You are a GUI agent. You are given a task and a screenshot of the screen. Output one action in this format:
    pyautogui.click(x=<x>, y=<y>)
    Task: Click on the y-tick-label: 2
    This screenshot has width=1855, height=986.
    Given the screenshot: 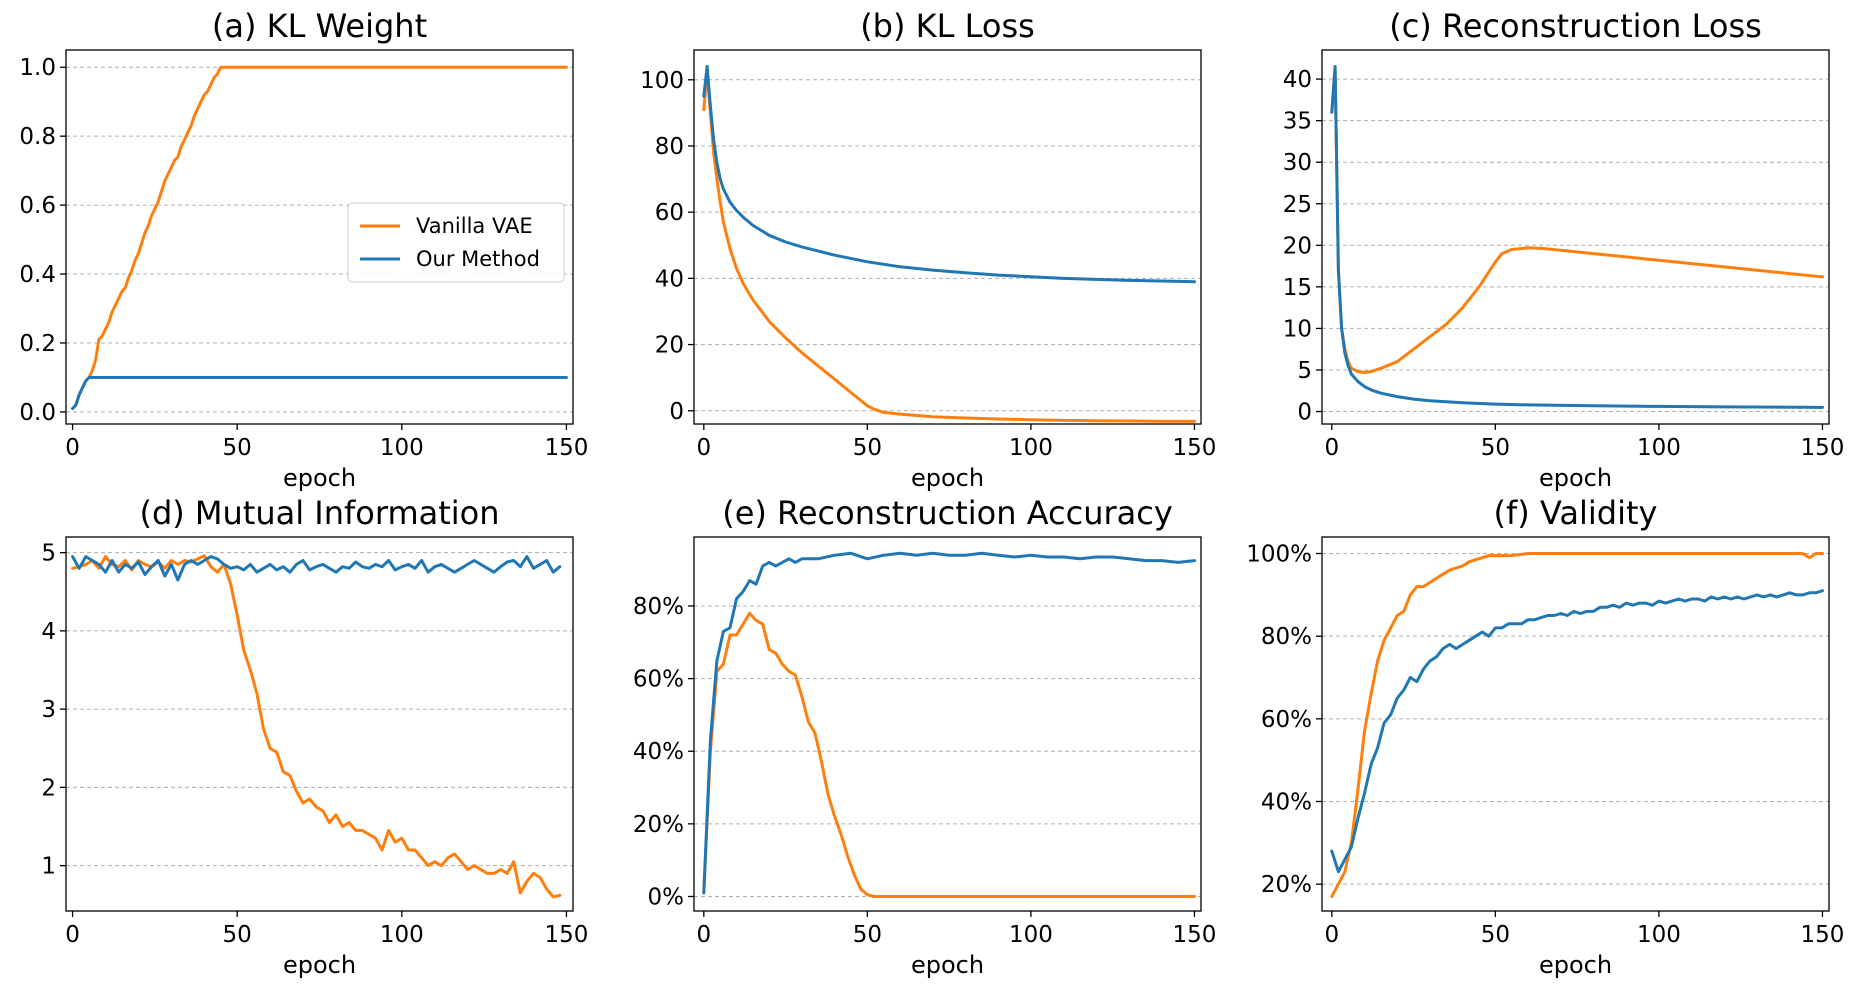 What is the action you would take?
    pyautogui.click(x=48, y=788)
    